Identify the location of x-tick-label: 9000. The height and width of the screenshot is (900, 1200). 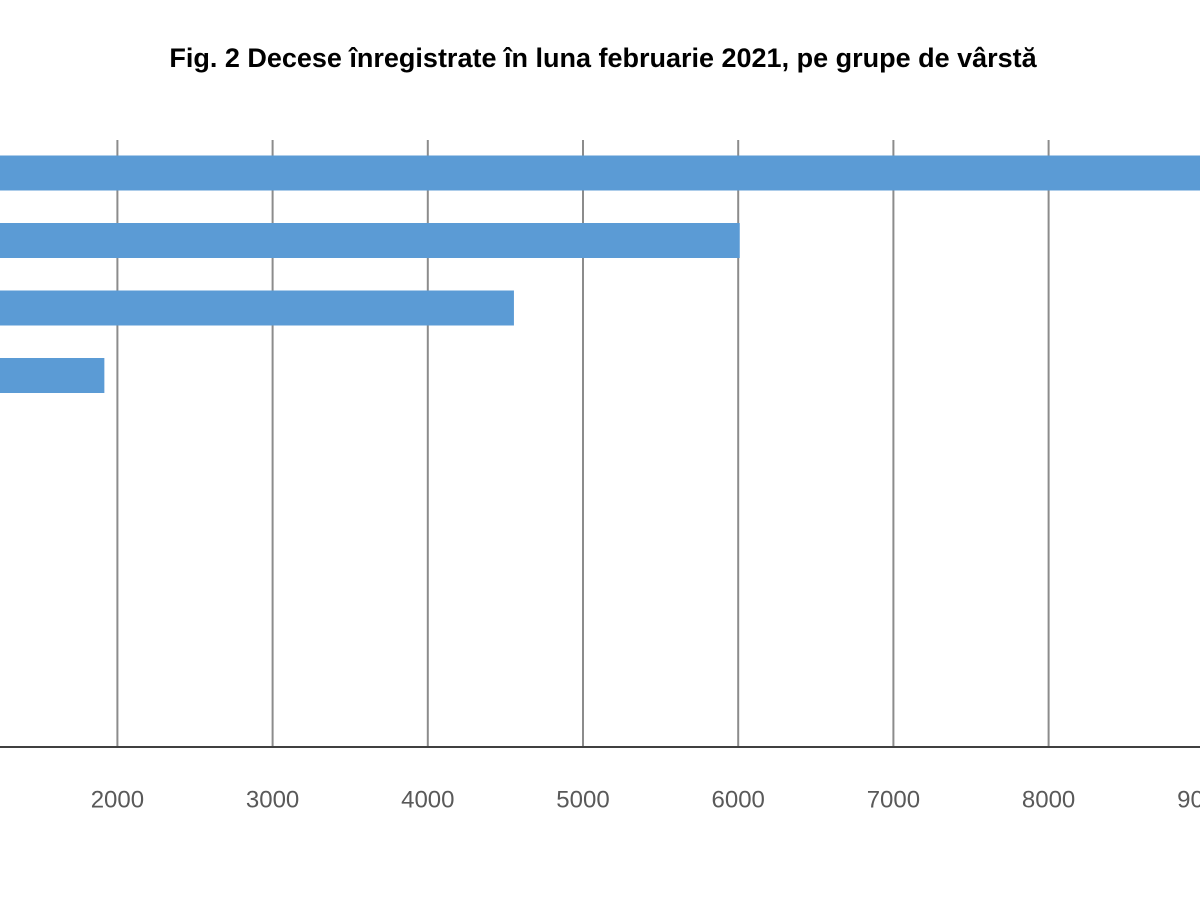
(1188, 799).